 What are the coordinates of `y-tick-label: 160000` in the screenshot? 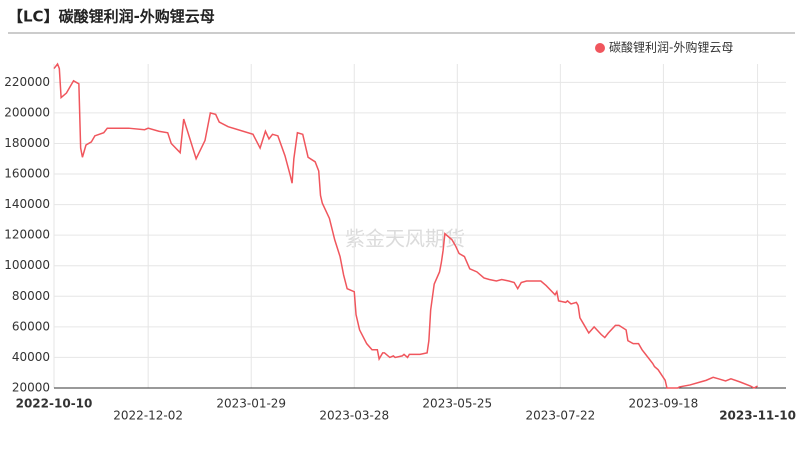 It's located at (27, 174).